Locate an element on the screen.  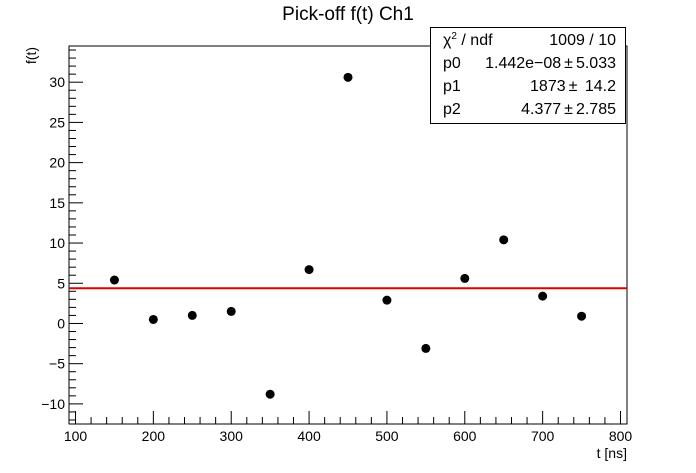
p1-label: p1 is located at coordinates (452, 86).